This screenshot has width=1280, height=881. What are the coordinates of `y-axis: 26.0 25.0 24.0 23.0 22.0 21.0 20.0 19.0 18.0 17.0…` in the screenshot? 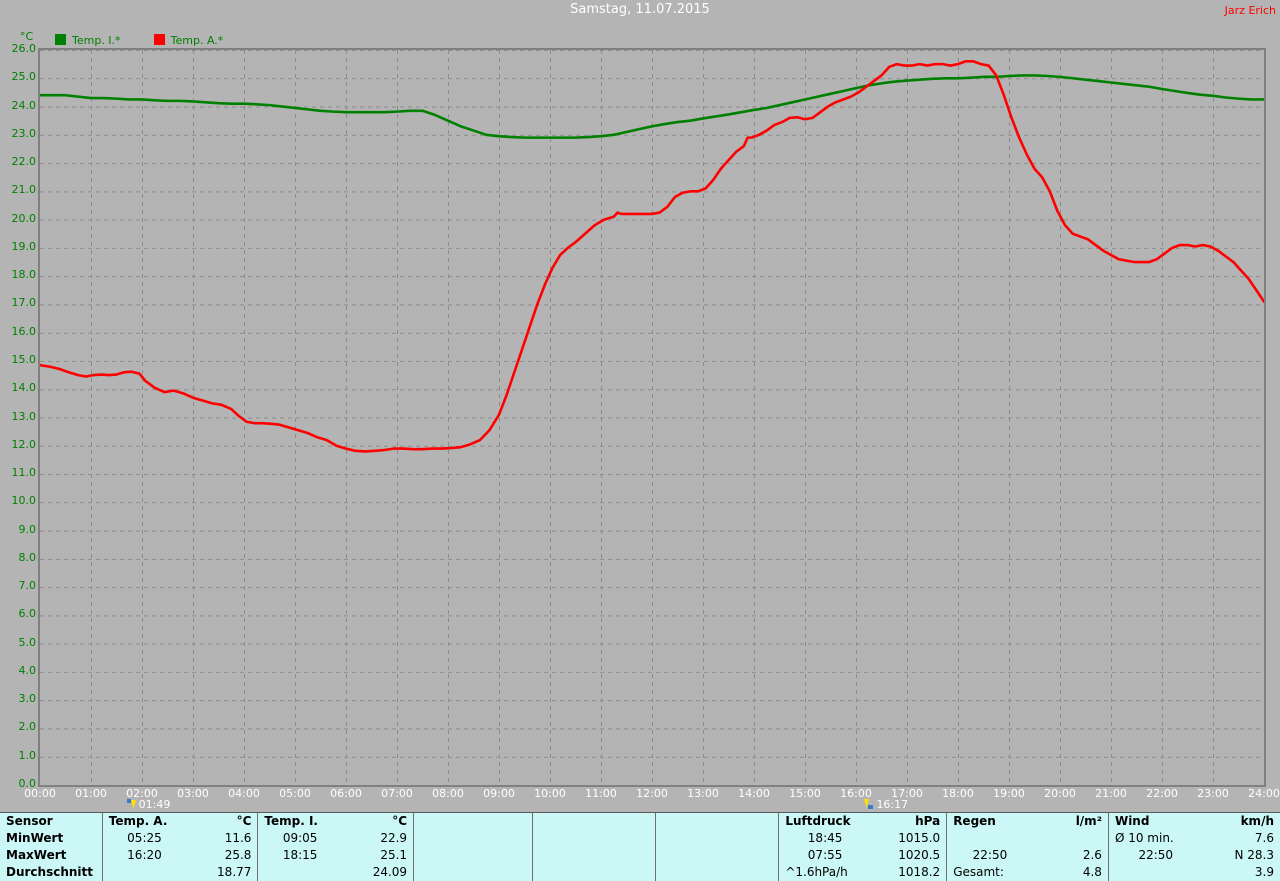 It's located at (18, 416).